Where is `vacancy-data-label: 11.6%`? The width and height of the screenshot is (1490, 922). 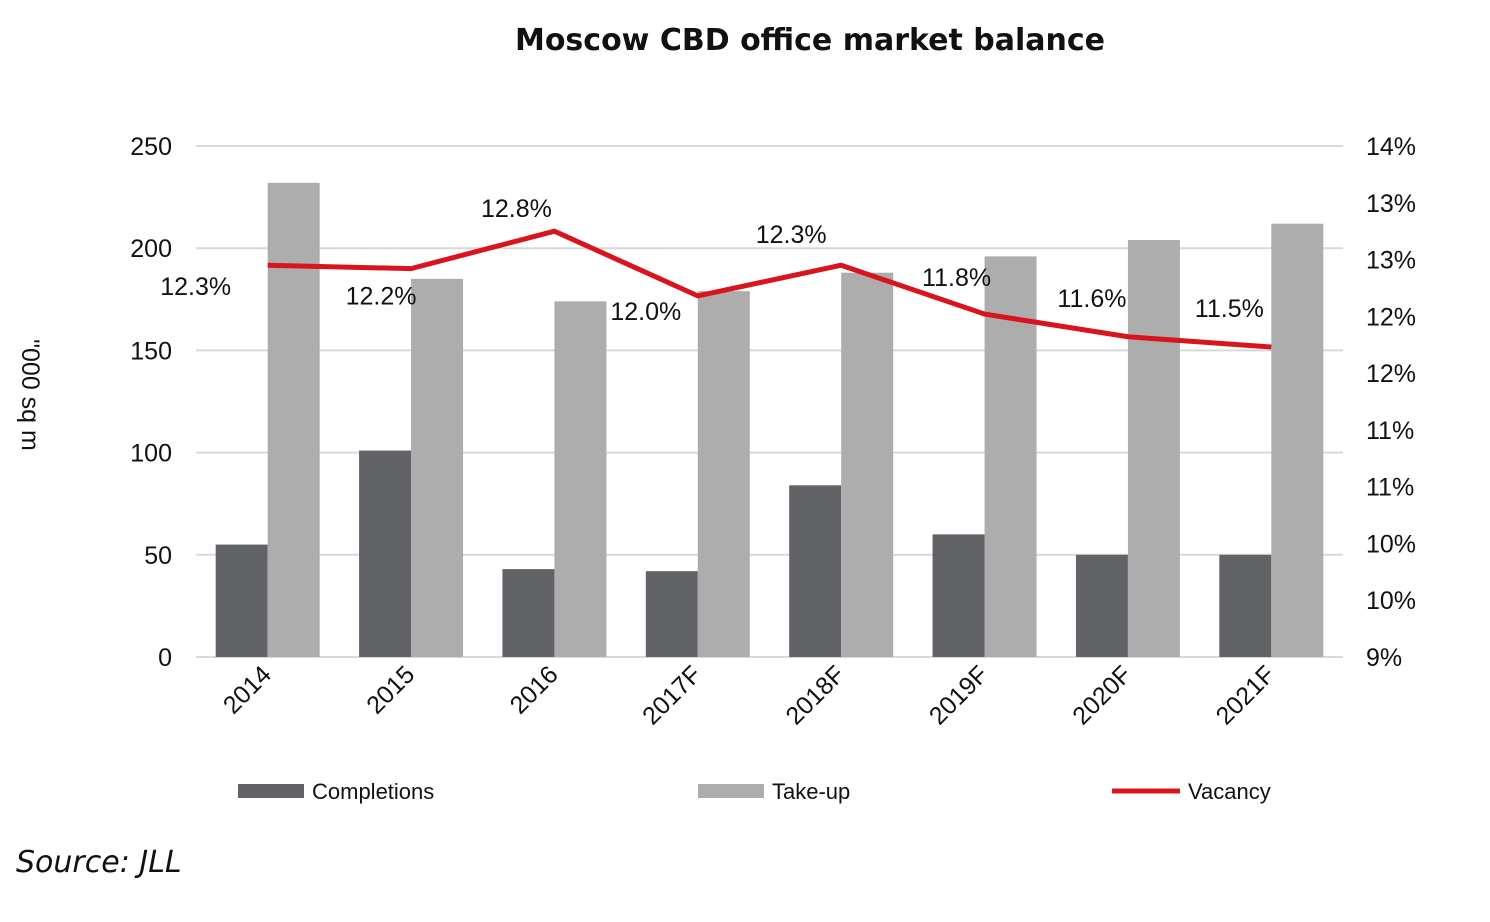
vacancy-data-label: 11.6% is located at coordinates (1091, 299).